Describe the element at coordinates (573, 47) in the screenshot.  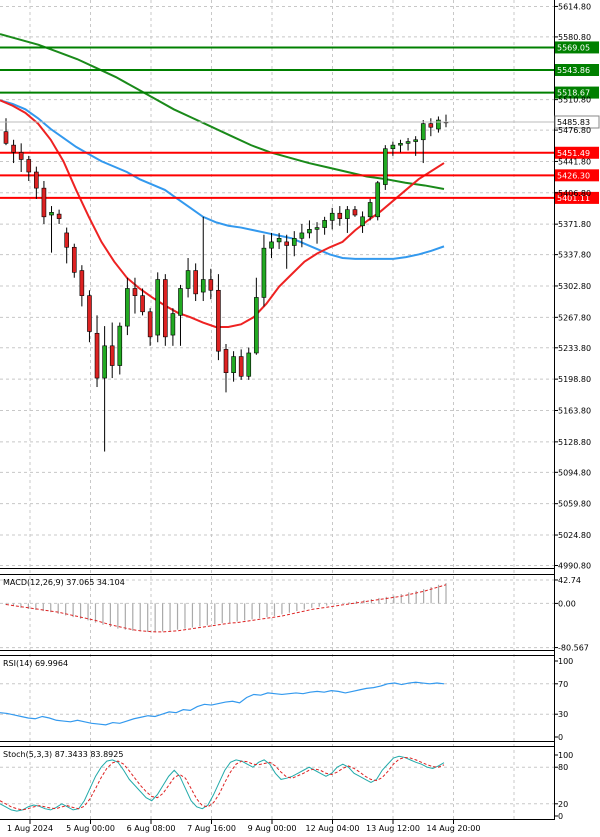
I see `level-label: 5569.05` at that location.